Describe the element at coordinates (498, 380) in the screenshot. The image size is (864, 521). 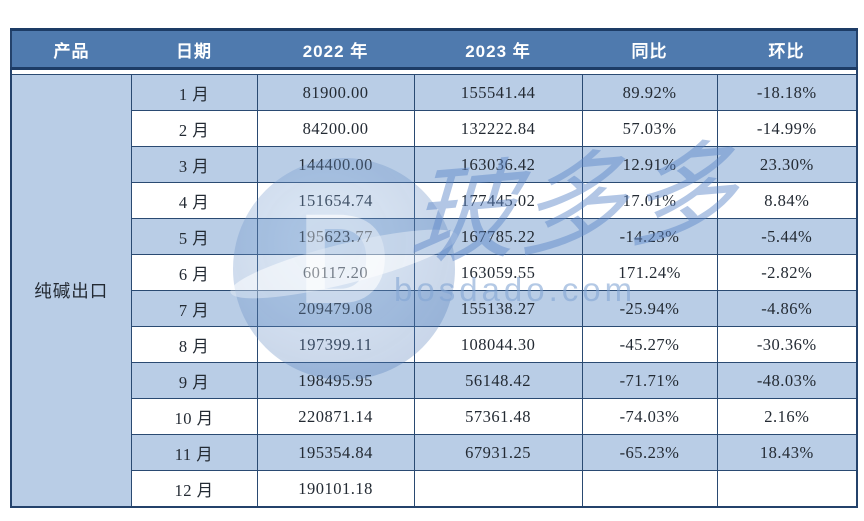
I see `cell-y2023: 56148.42` at that location.